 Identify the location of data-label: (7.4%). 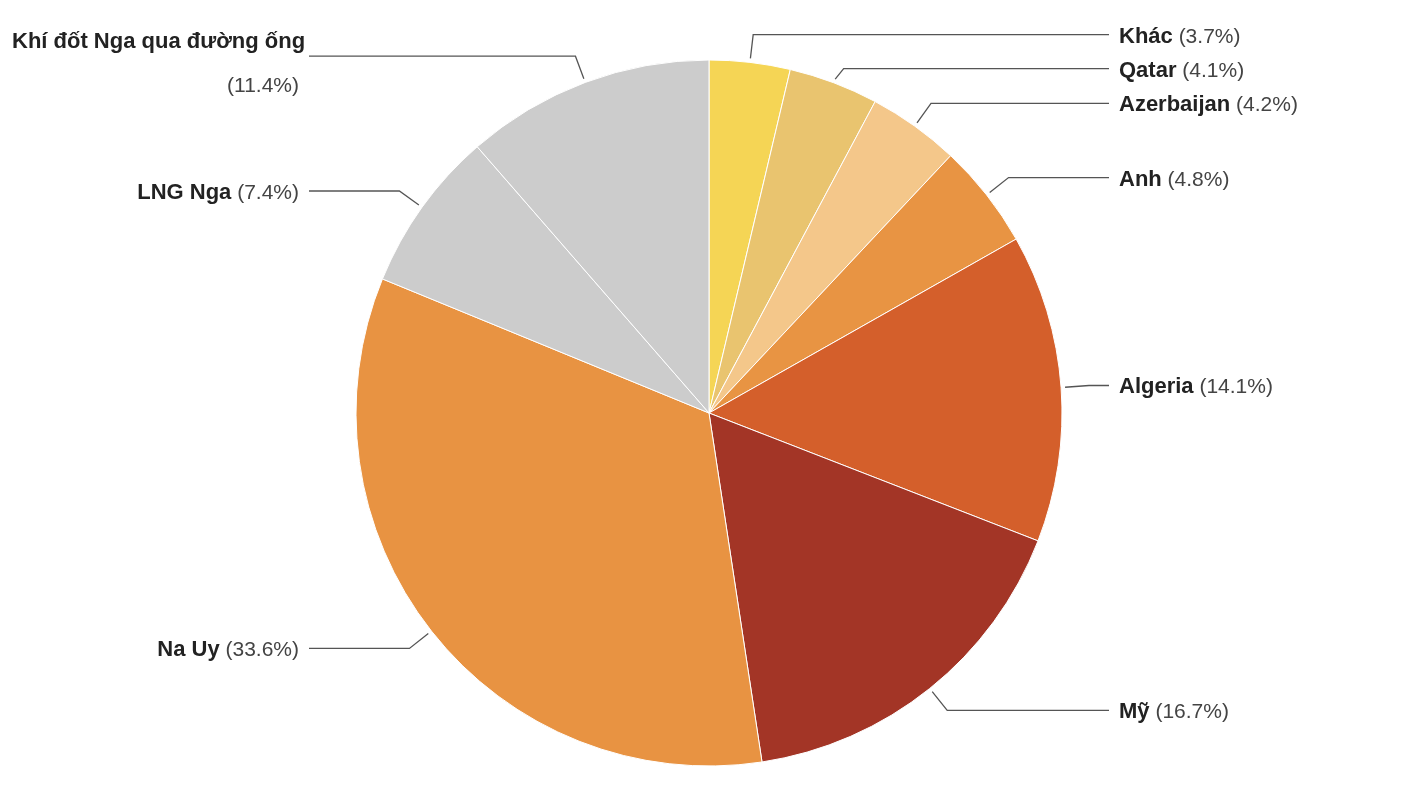
(265, 191).